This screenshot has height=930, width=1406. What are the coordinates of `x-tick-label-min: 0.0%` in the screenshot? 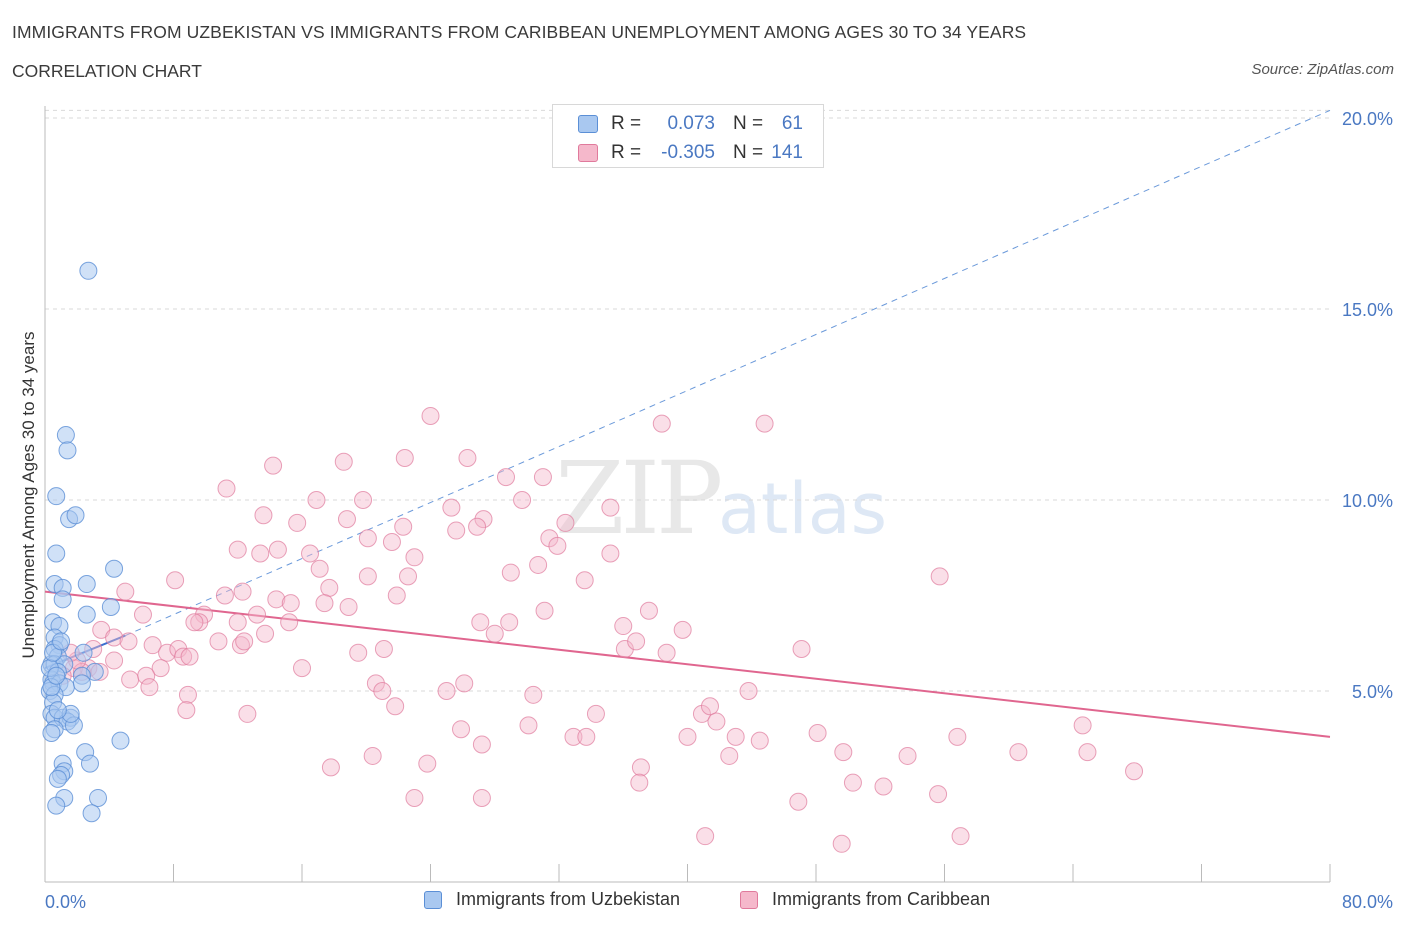 It's located at (65, 902).